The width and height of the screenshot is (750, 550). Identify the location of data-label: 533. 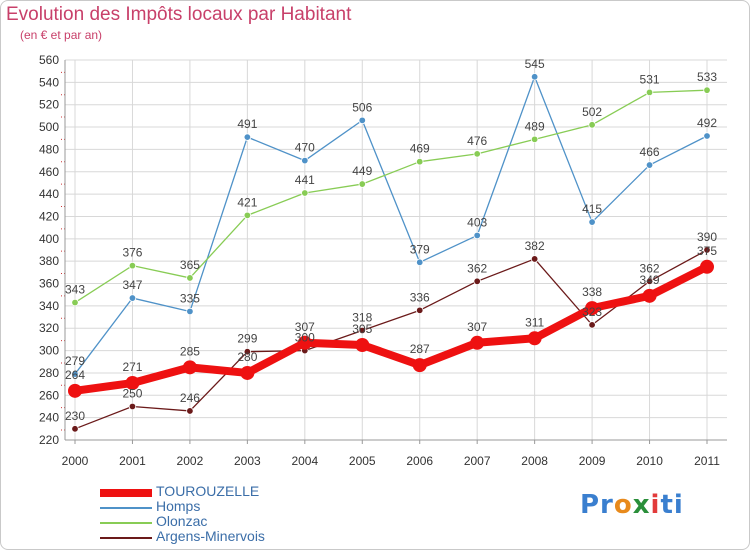
(707, 77).